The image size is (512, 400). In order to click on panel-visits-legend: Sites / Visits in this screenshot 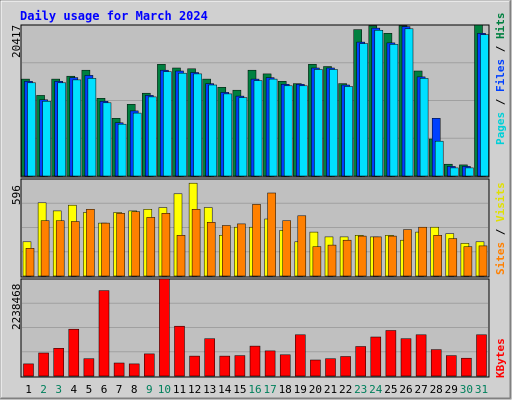, I will do `click(500, 228)`.